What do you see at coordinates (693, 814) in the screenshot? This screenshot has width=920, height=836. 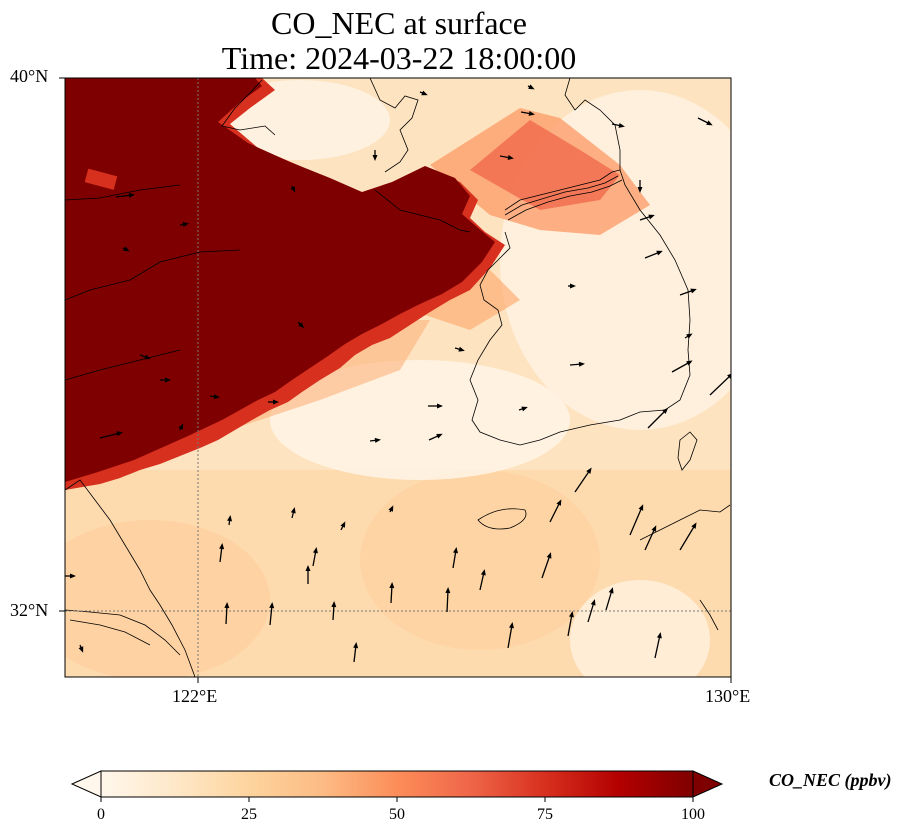 I see `colorbar-tick-label: 100` at bounding box center [693, 814].